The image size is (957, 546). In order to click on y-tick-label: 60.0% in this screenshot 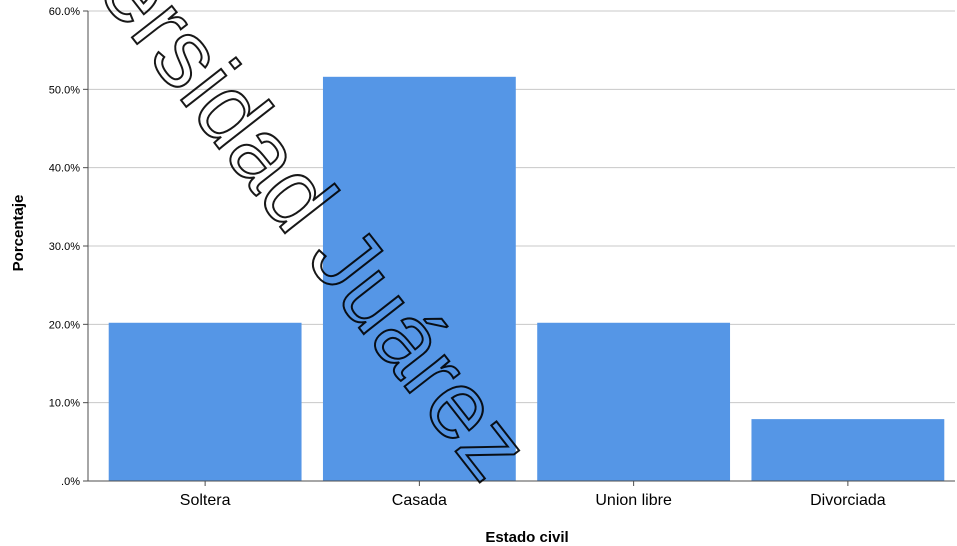, I will do `click(64, 12)`.